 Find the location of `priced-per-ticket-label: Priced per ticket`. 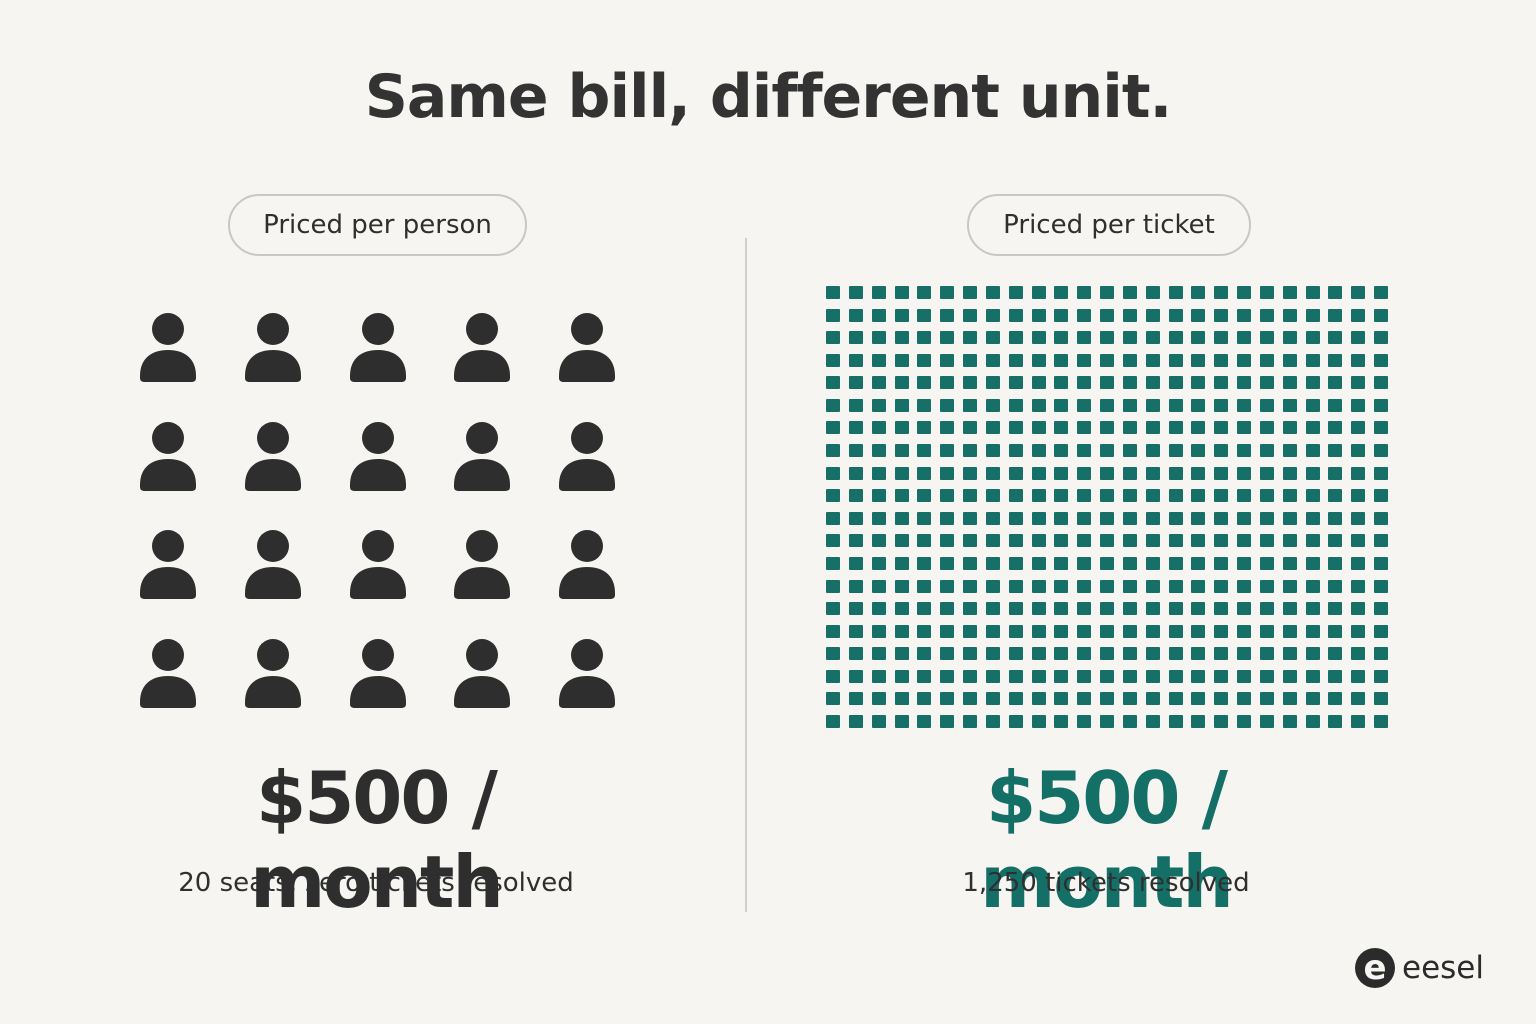

priced-per-ticket-label: Priced per ticket is located at coordinates (1109, 225).